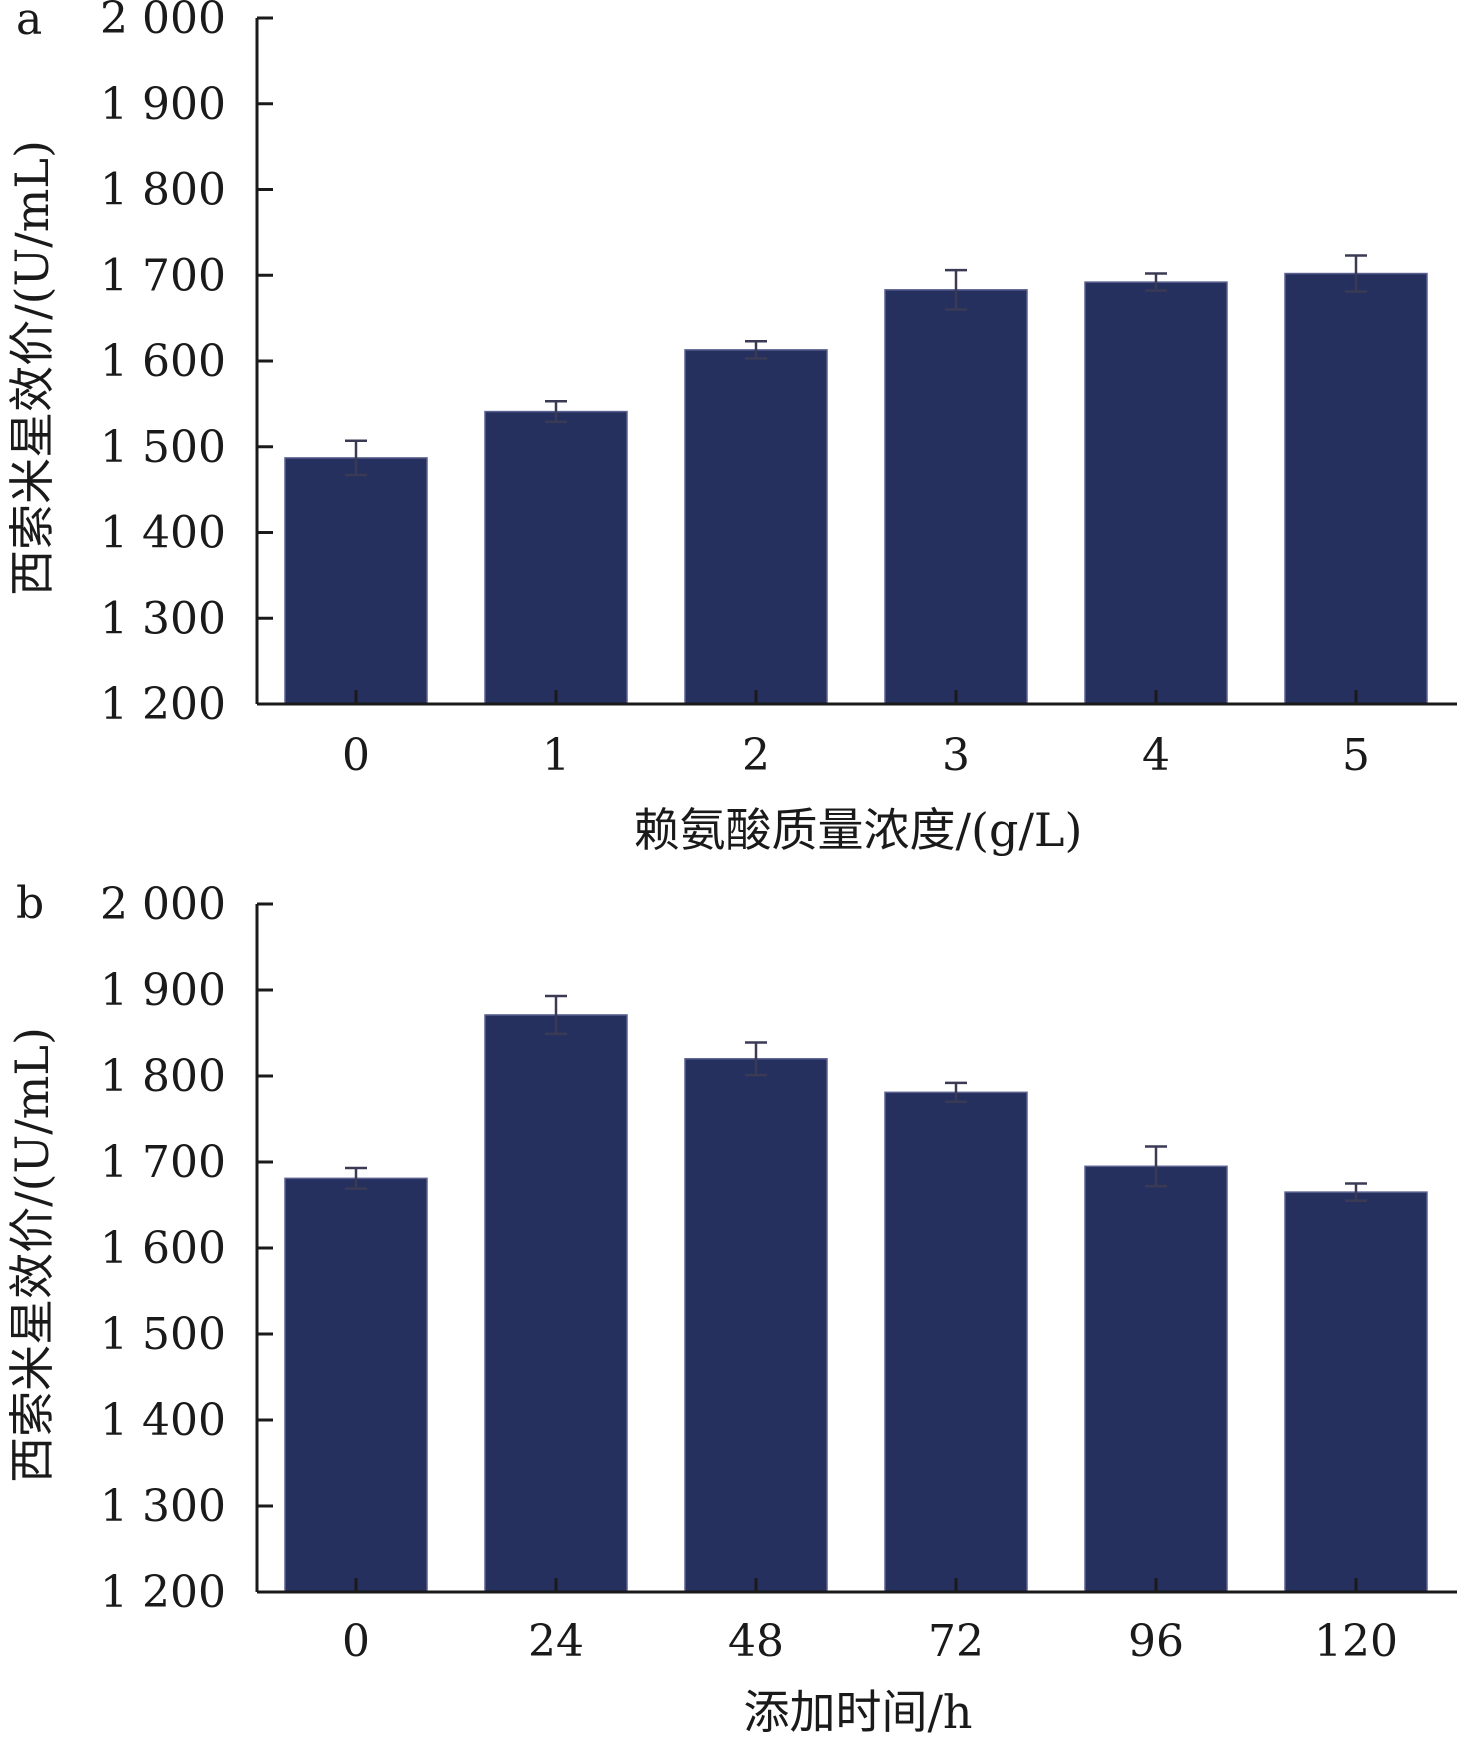 The image size is (1461, 1740). I want to click on y-tick-label-a: 1 800, so click(163, 190).